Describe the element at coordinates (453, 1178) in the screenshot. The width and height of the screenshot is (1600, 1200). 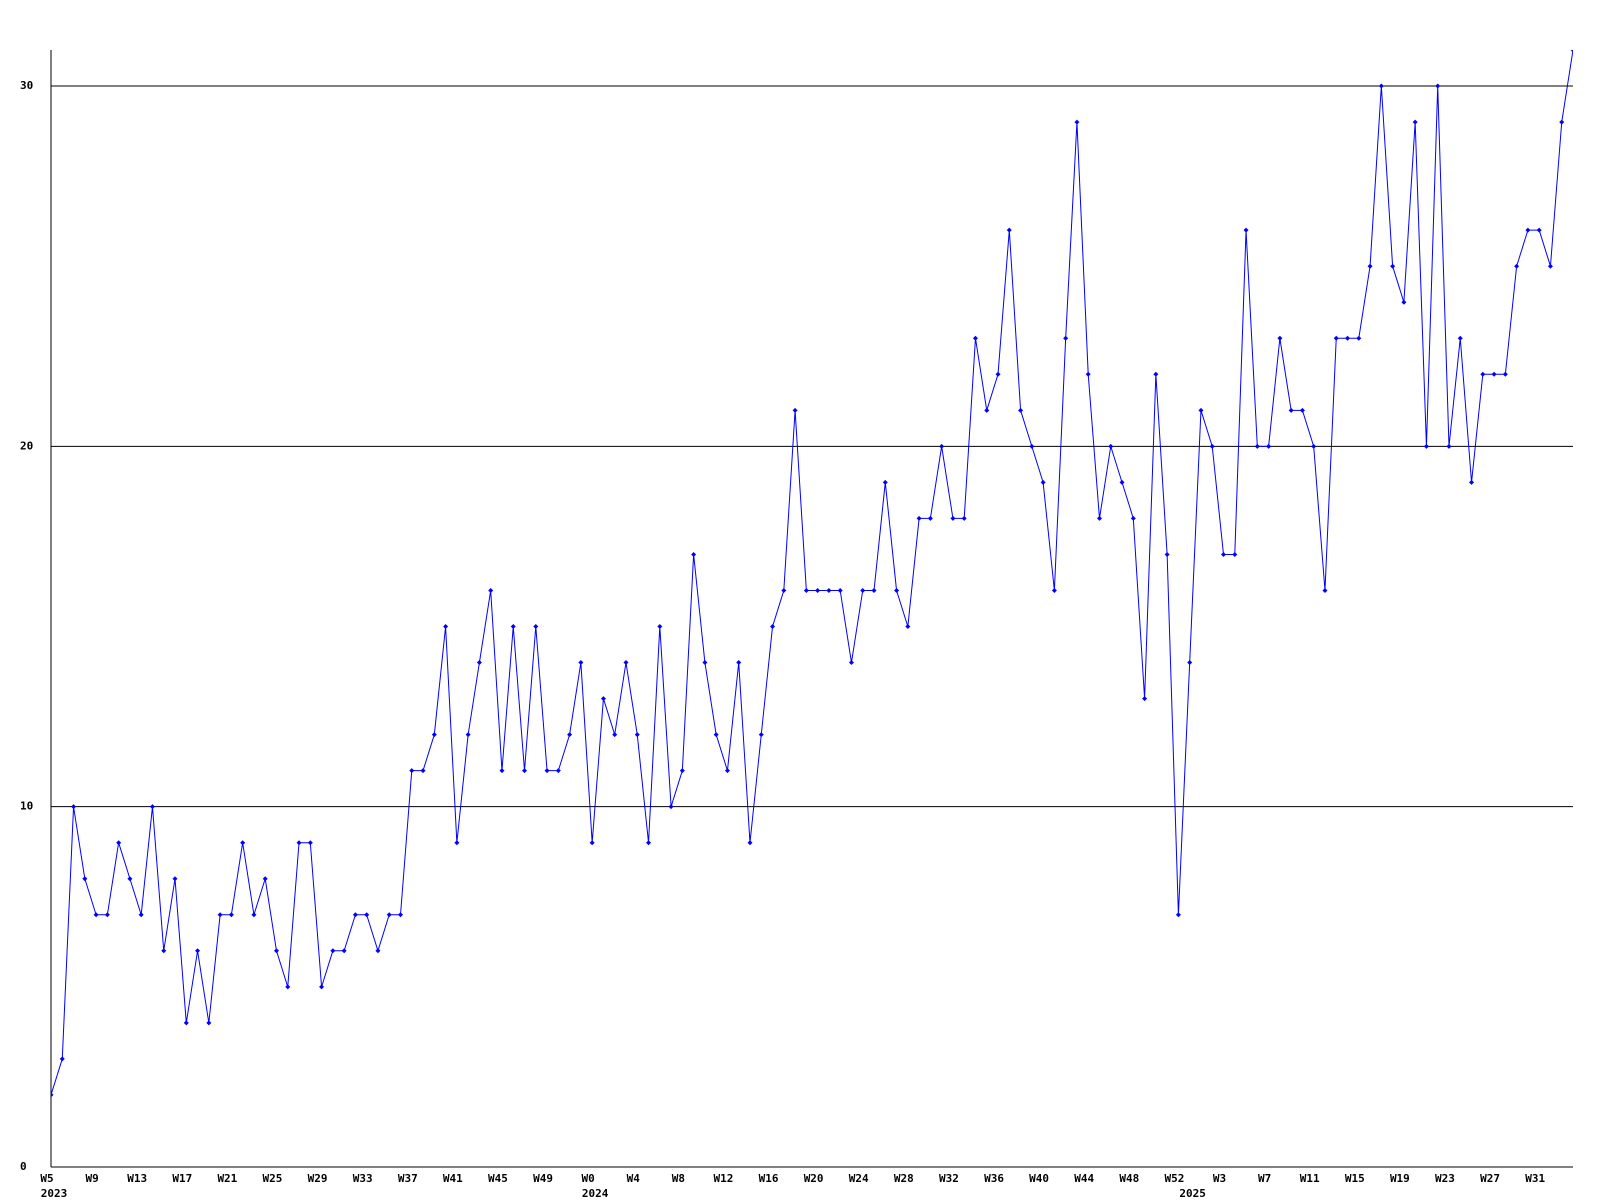
I see `x-tick-label: W41` at that location.